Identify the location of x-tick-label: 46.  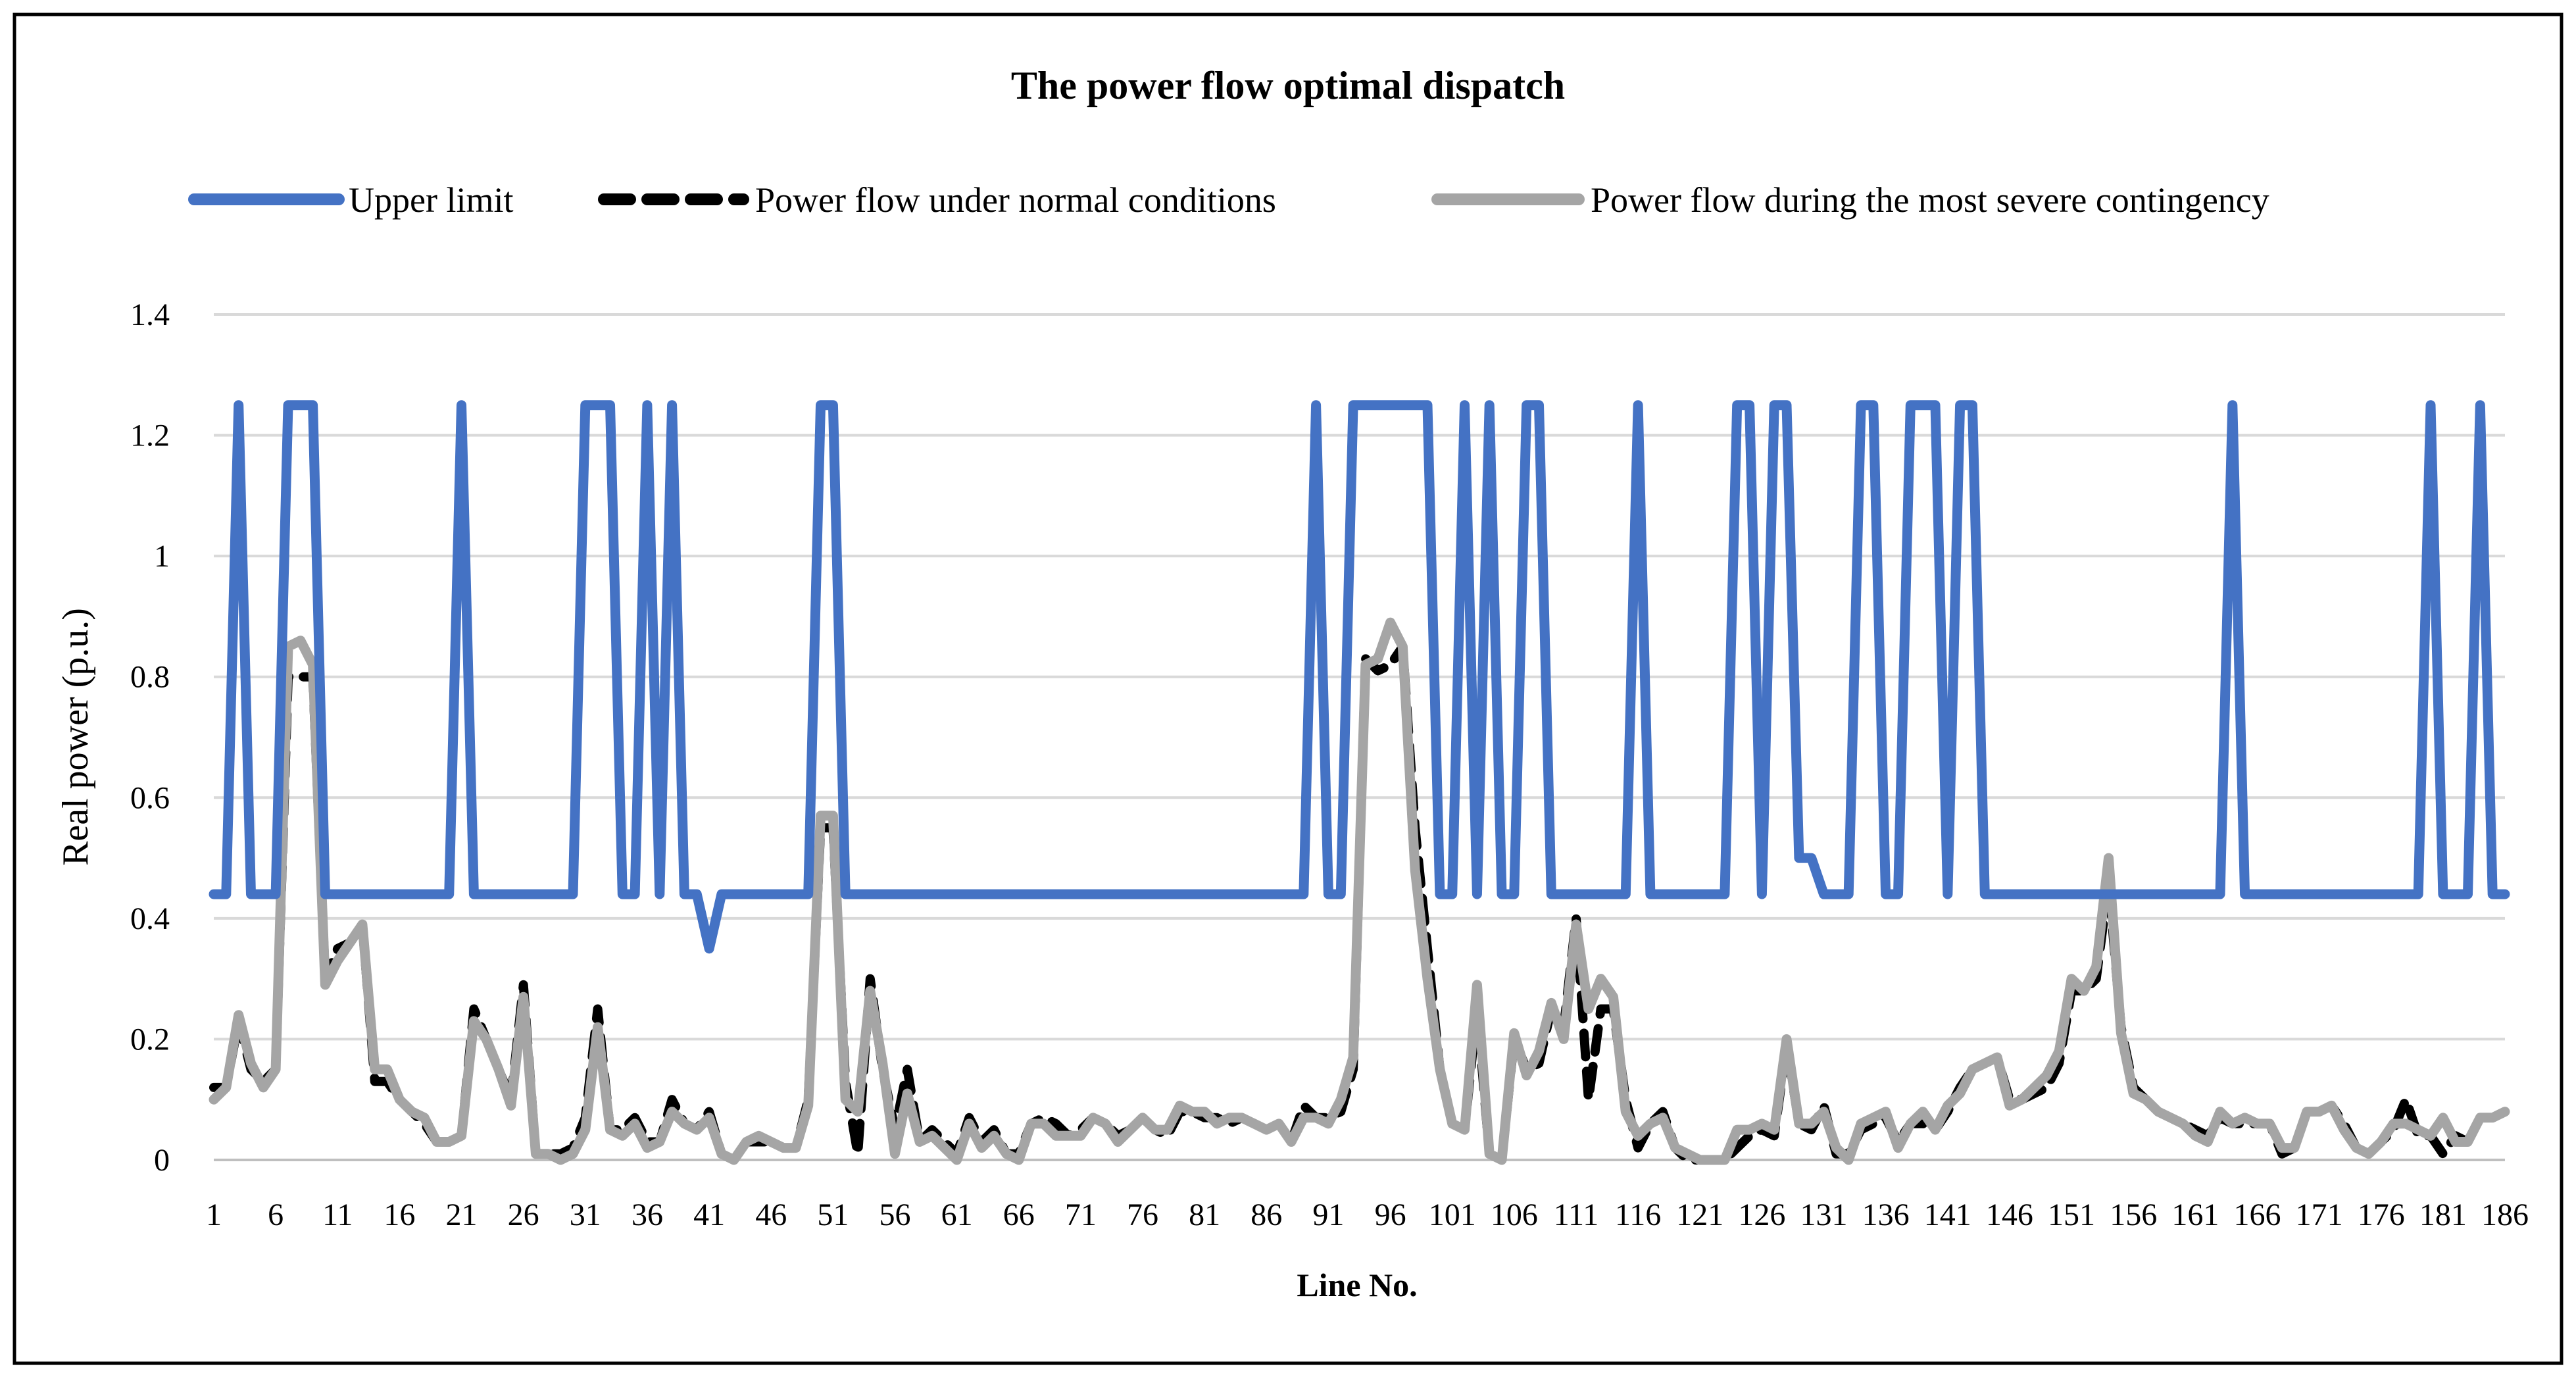
(771, 1214).